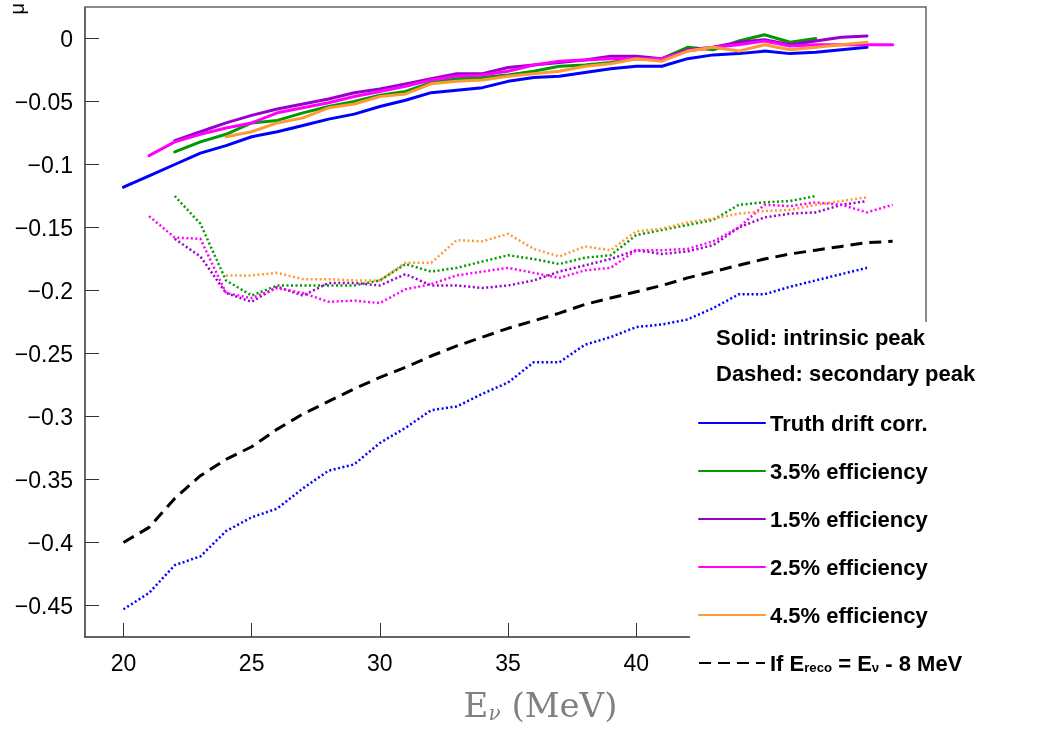 Image resolution: width=1050 pixels, height=729 pixels. I want to click on legend-label: 3.5% efficiency, so click(849, 471).